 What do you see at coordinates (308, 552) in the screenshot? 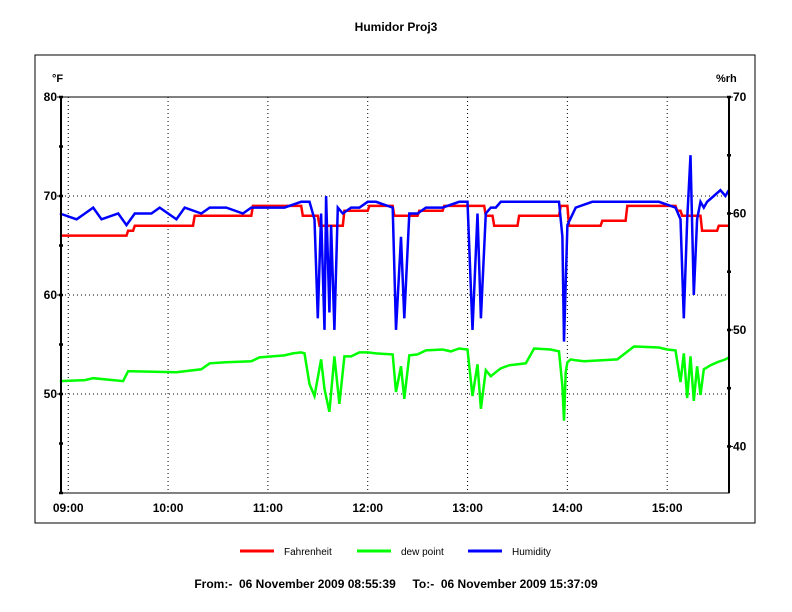
I see `legend-label-fahrenheit: Fahrenheit` at bounding box center [308, 552].